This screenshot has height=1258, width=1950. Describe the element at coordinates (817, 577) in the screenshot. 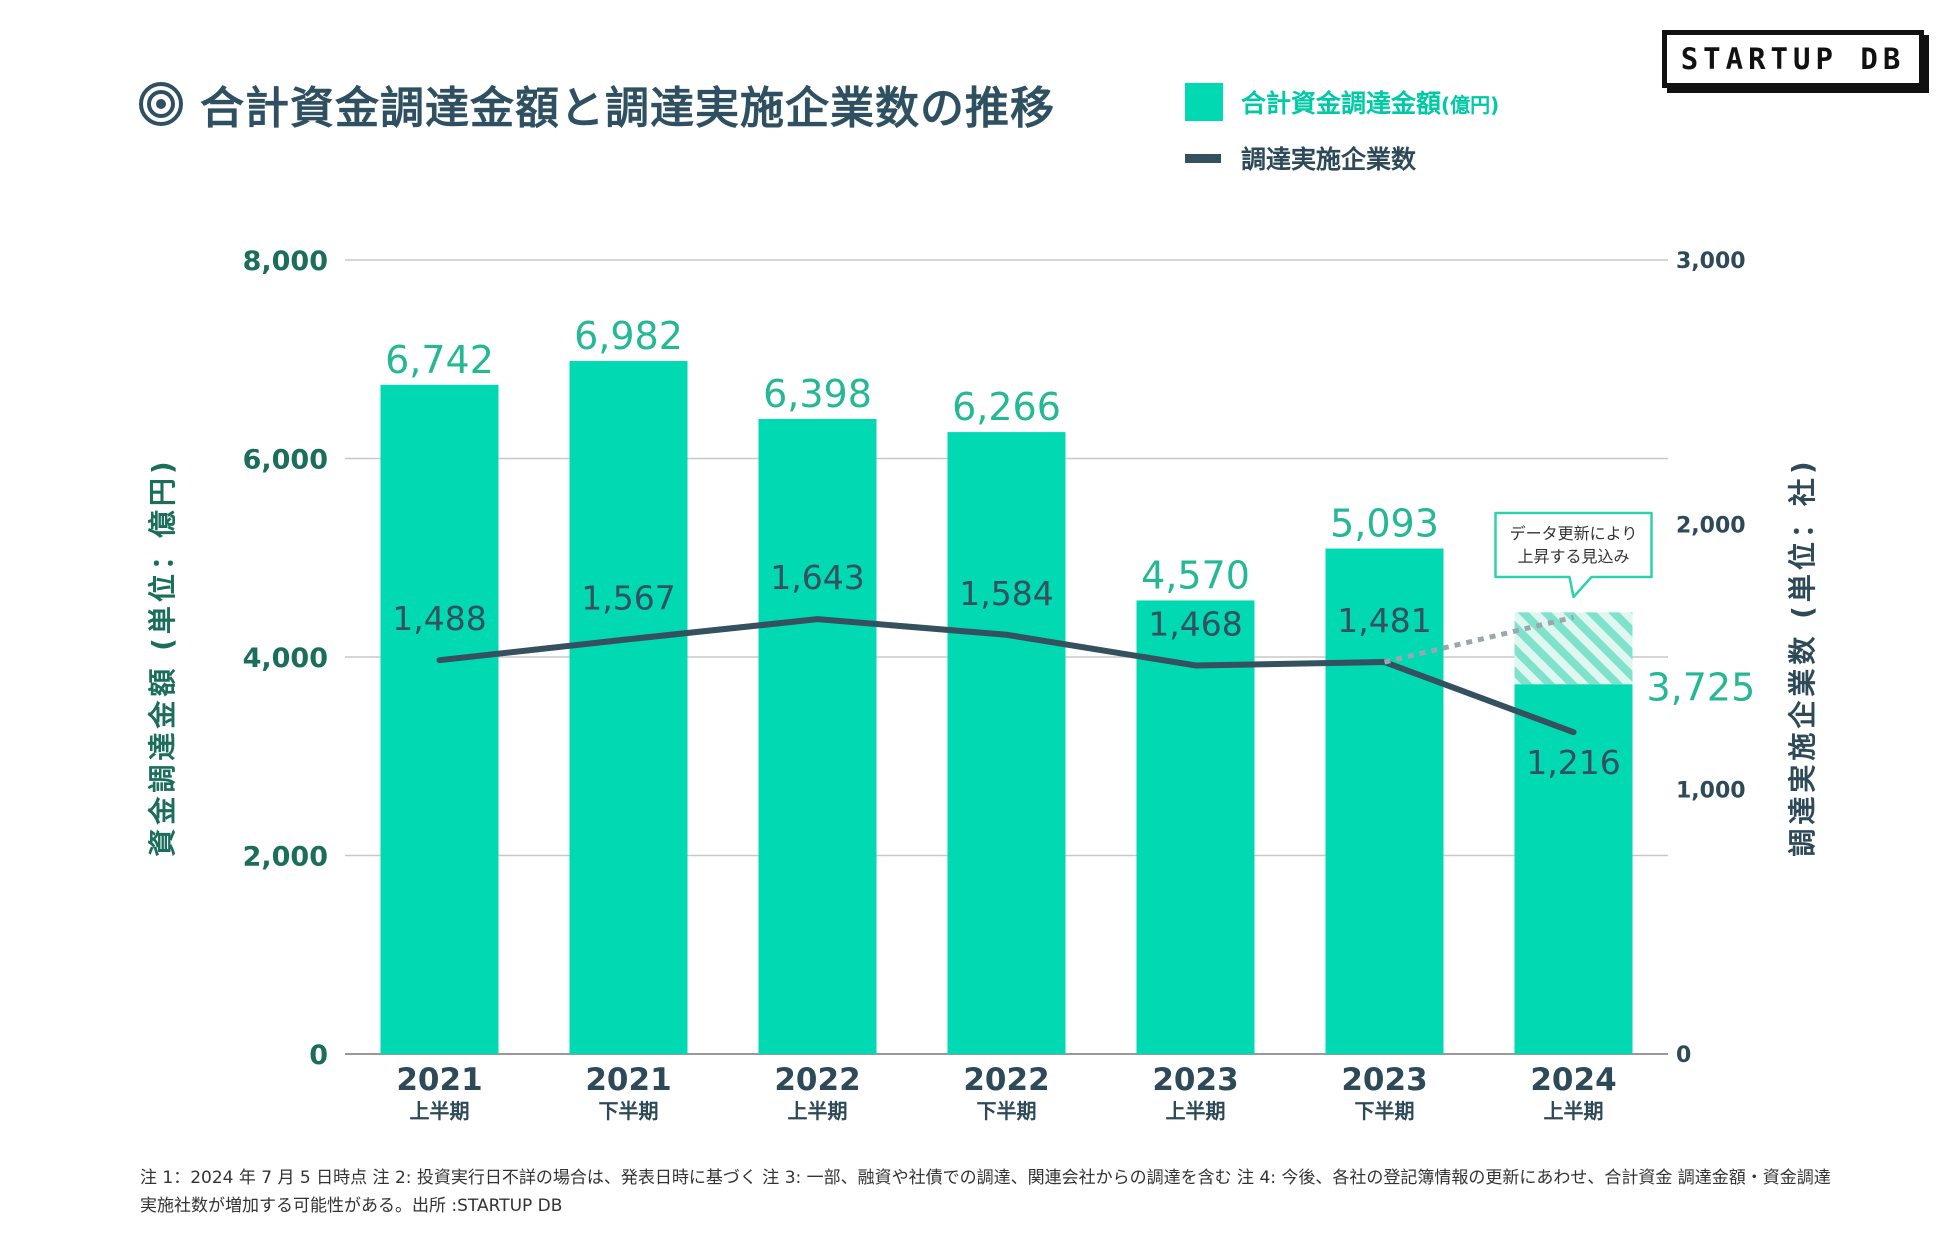

I see `line-value-label: 1,643` at that location.